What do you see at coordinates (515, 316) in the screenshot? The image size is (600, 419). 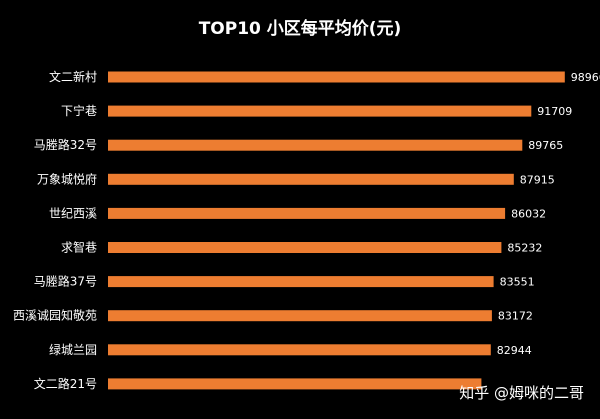 I see `value-label: 83172` at bounding box center [515, 316].